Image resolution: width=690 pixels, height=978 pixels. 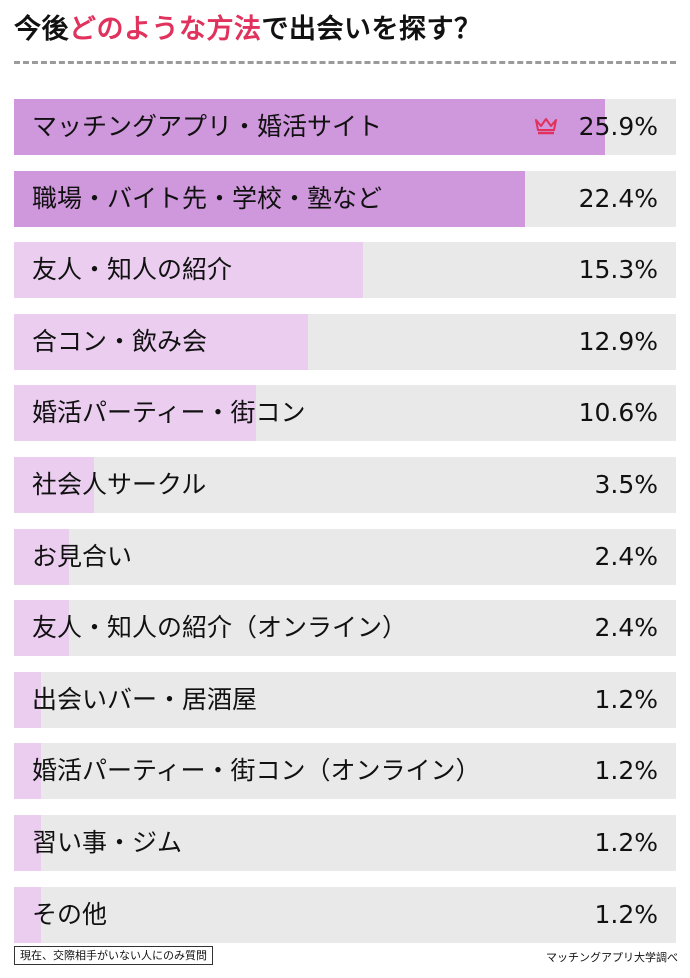 I want to click on value-label: 22.4%, so click(x=618, y=198).